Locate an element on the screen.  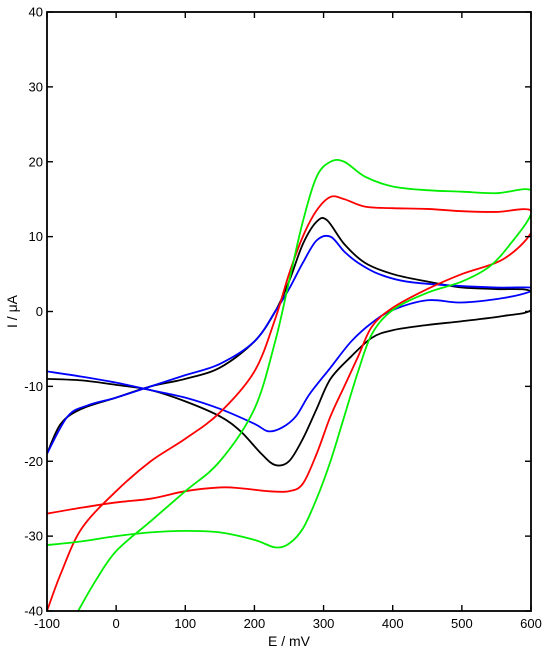
y-tick-label: 20 is located at coordinates (36, 161).